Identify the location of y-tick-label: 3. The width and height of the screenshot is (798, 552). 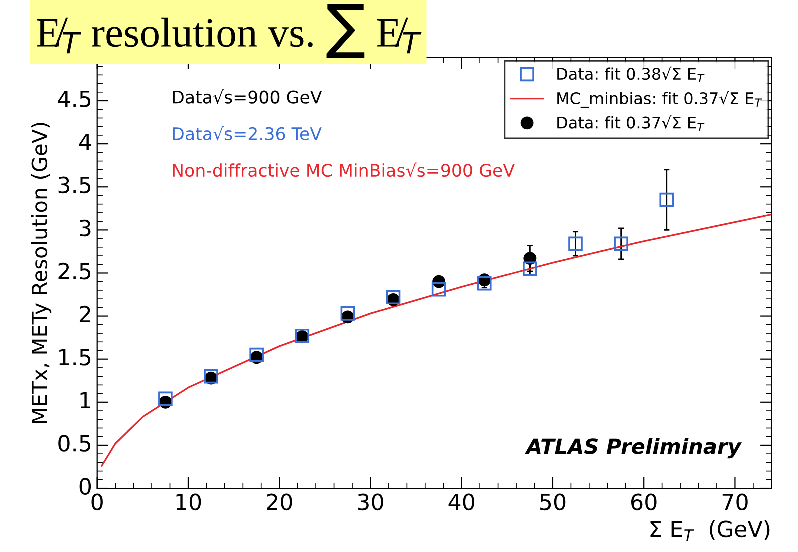
(85, 228).